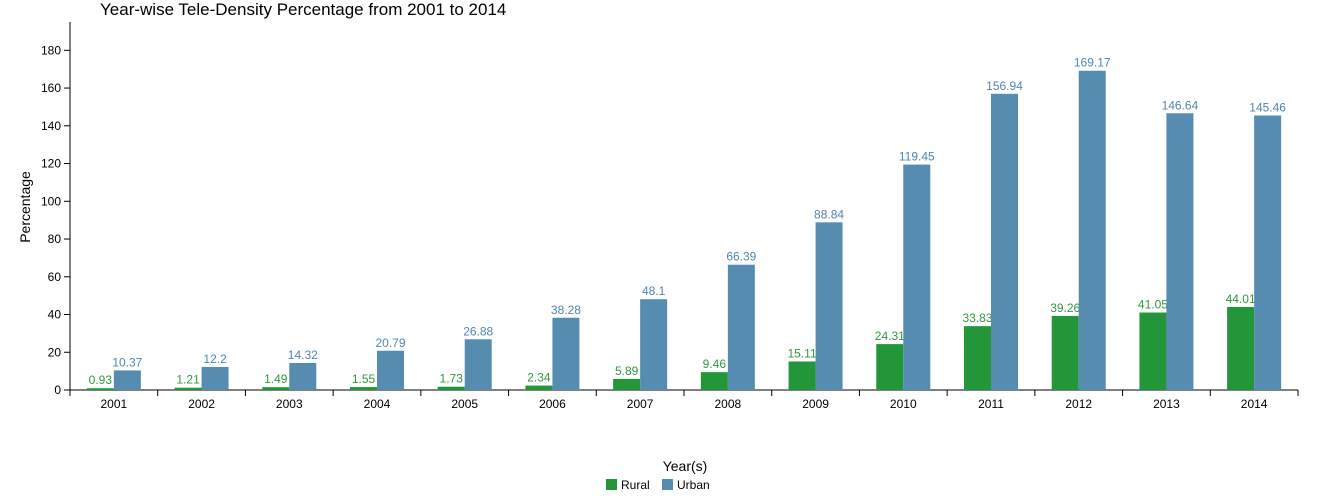 The width and height of the screenshot is (1320, 500). I want to click on value-label: 145.46, so click(1267, 107).